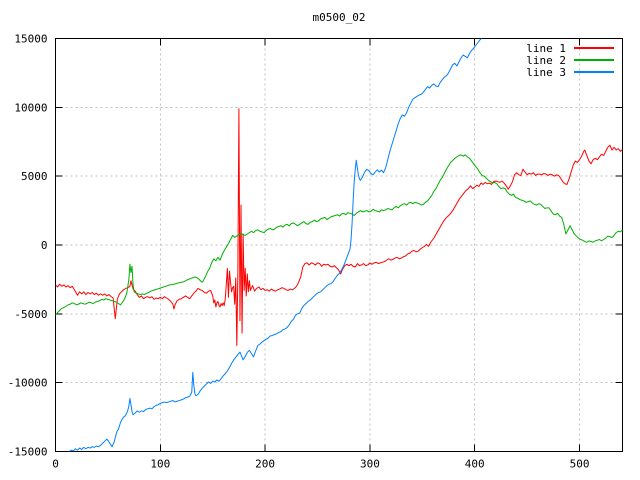 The image size is (640, 480). I want to click on chart-title: m0500_02, so click(339, 17).